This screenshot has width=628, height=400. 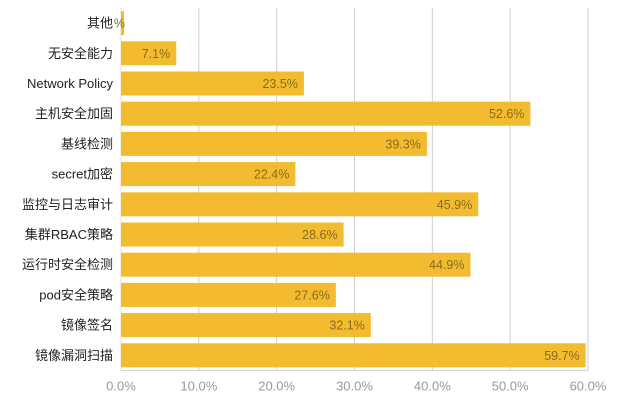 What do you see at coordinates (510, 385) in the screenshot?
I see `x-tick-label: 50.0%` at bounding box center [510, 385].